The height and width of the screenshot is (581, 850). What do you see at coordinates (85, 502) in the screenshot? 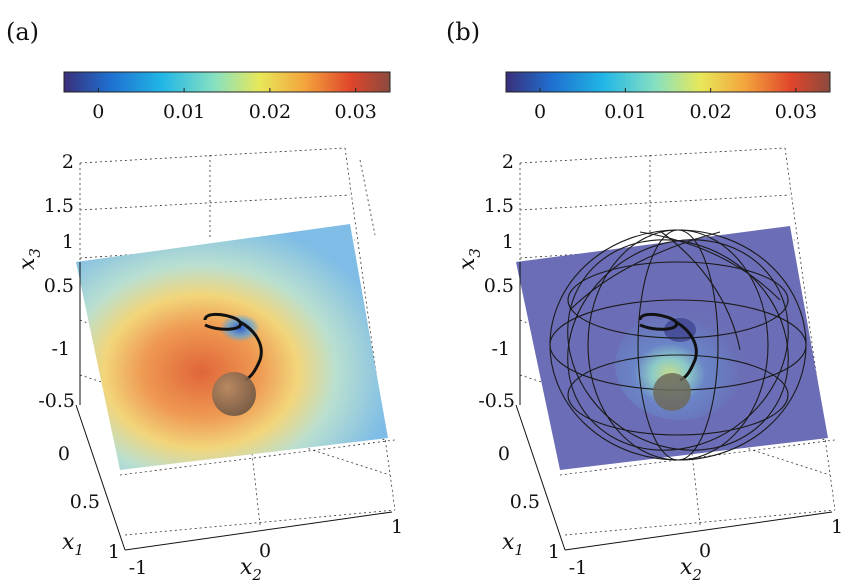
I see `x1-tick-05-a: 0.5` at bounding box center [85, 502].